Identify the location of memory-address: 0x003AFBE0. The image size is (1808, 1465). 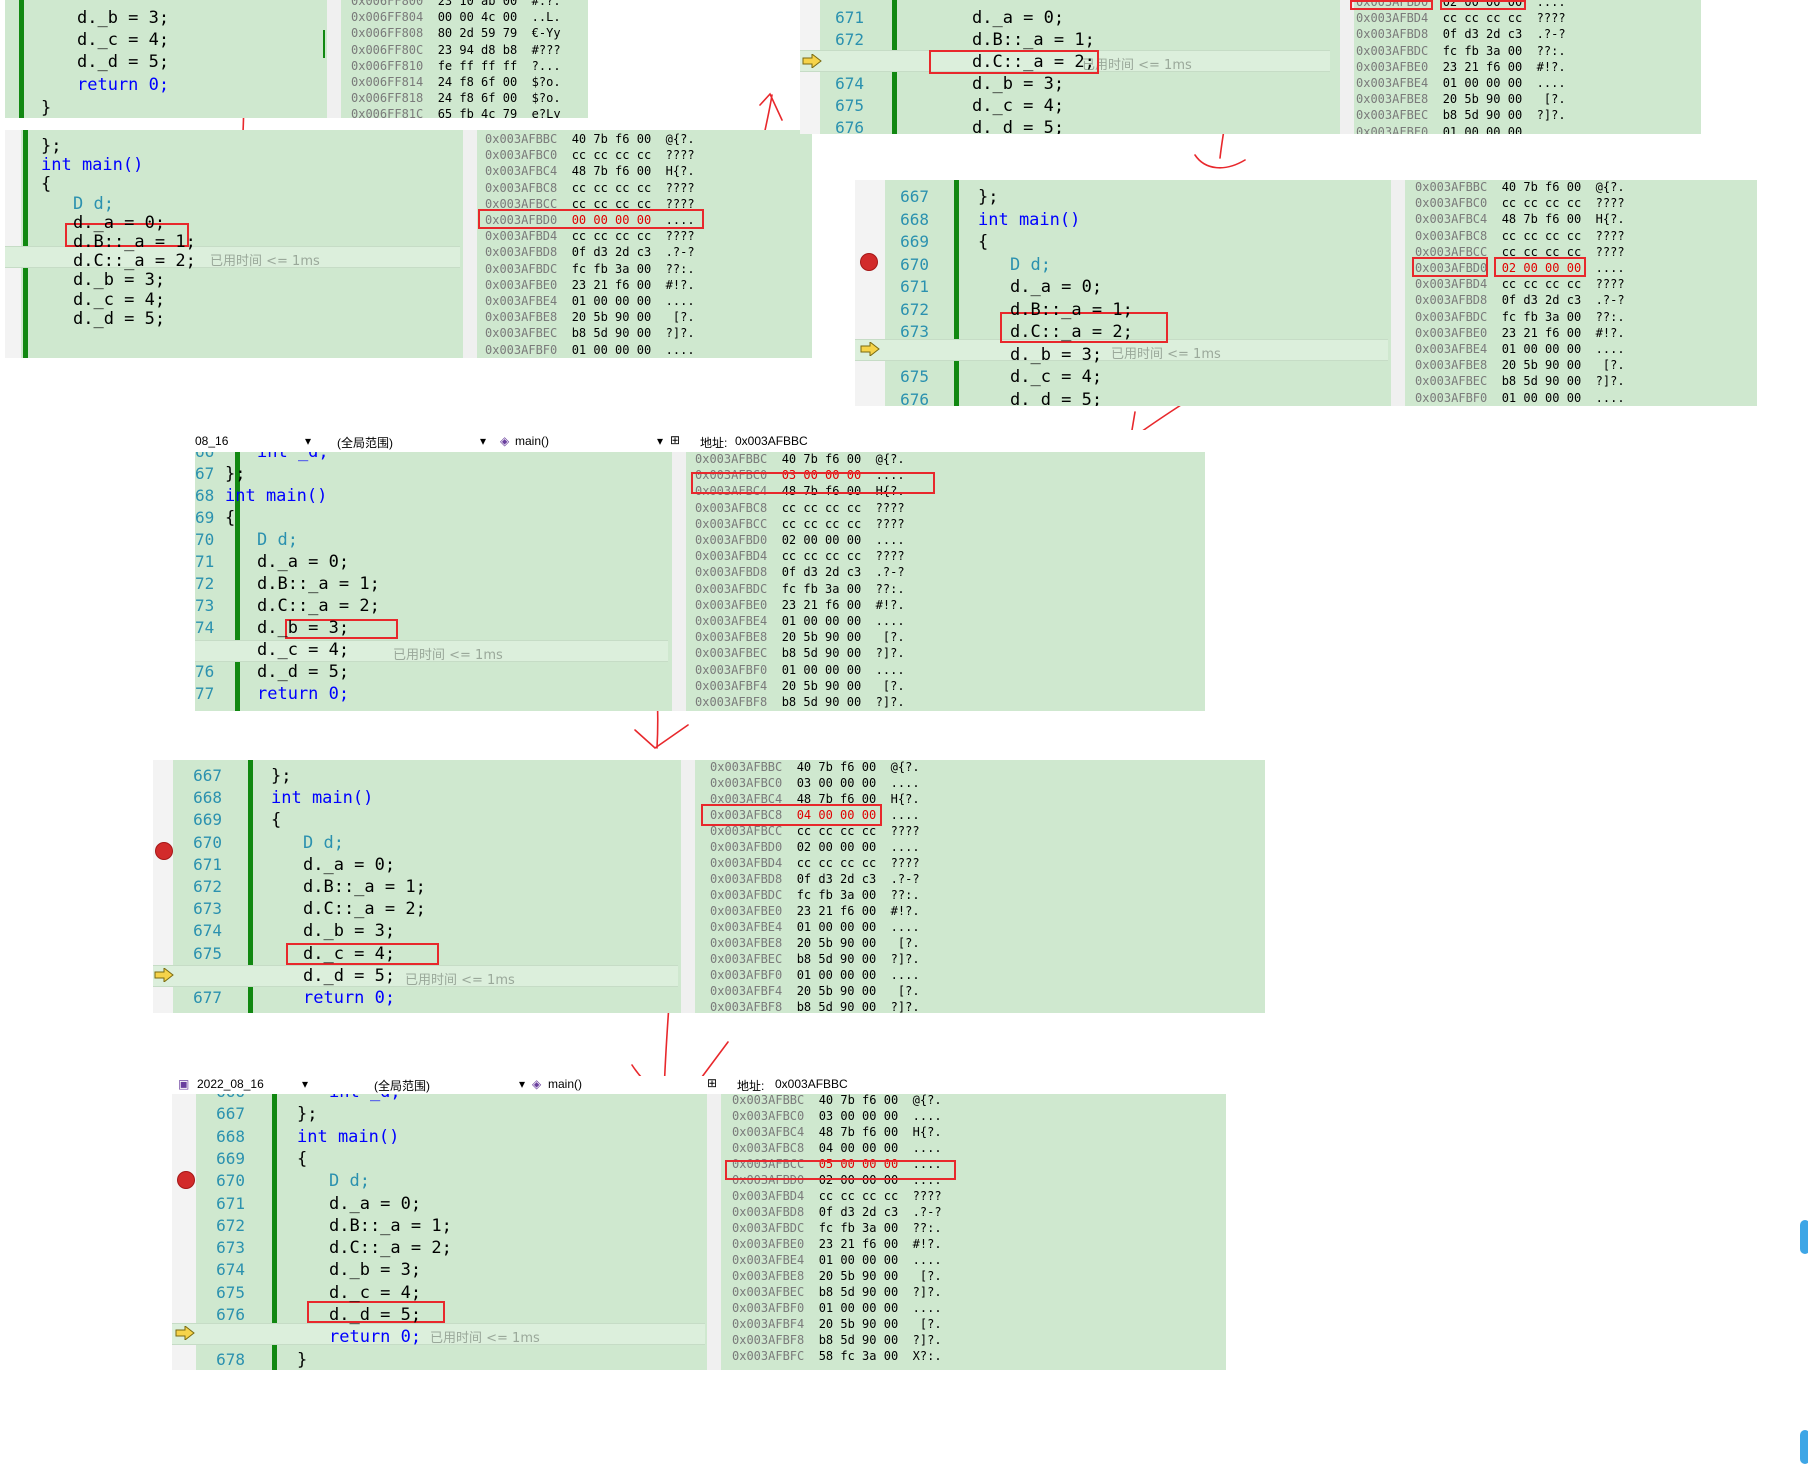
(746, 911).